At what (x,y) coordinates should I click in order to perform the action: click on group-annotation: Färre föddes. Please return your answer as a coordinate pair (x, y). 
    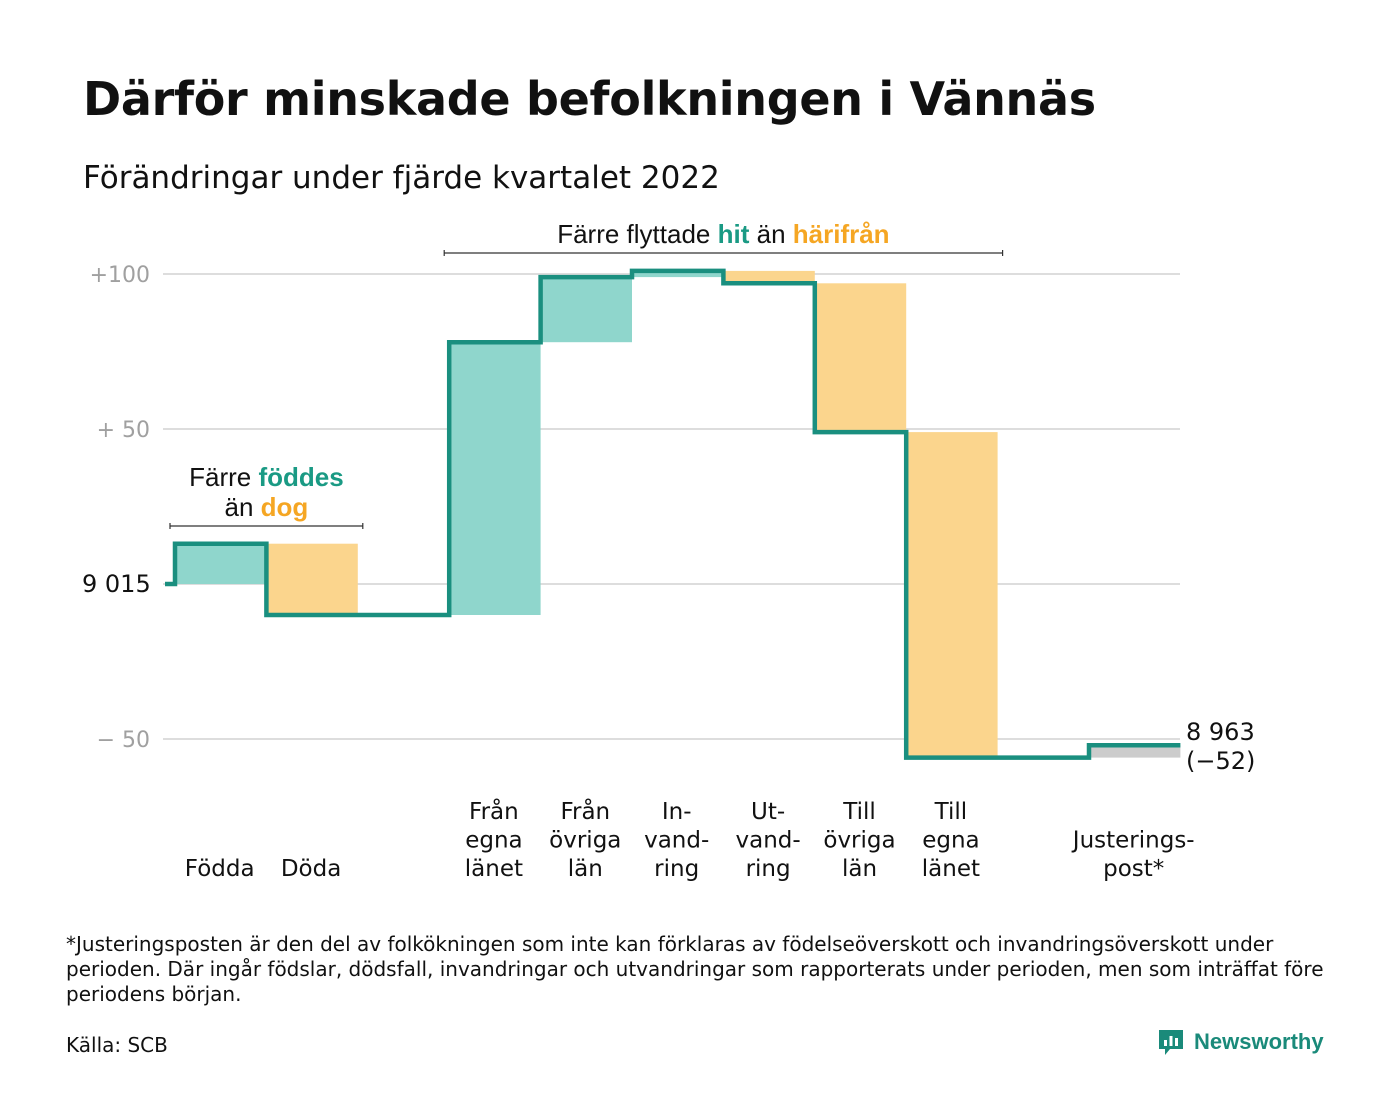
    Looking at the image, I should click on (266, 477).